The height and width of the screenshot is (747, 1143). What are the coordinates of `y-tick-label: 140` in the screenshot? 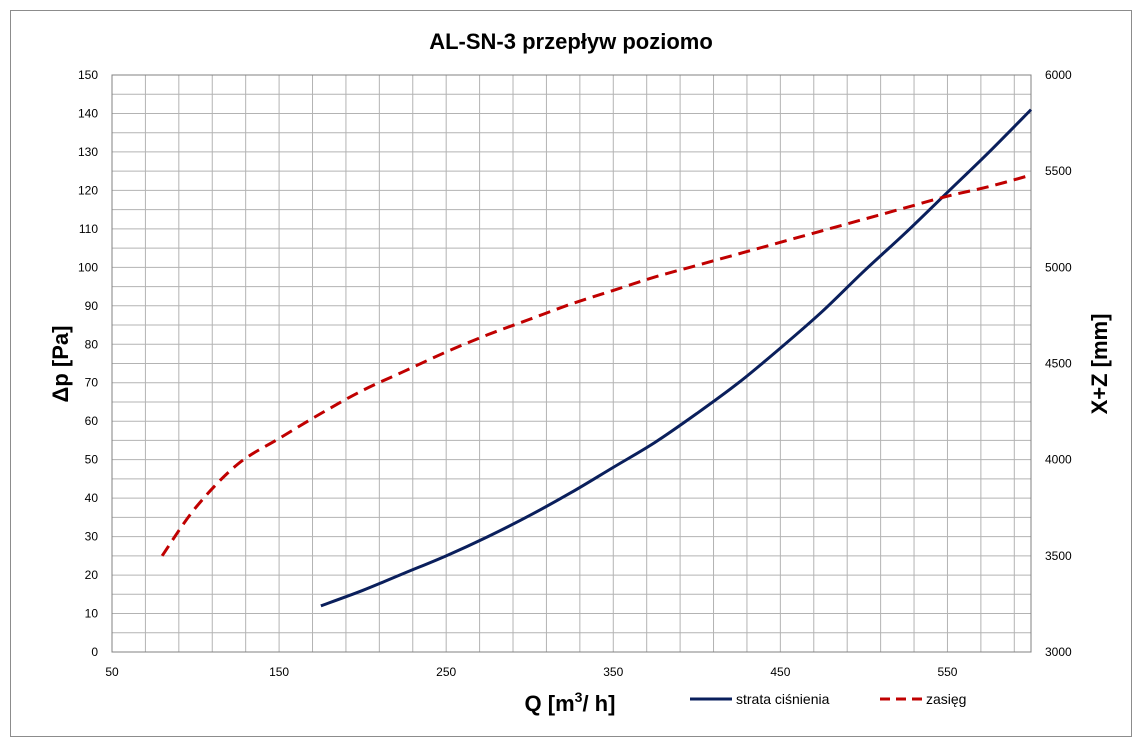 It's located at (88, 113).